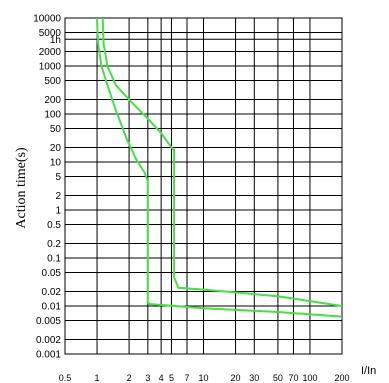  I want to click on x-tick-label: 7, so click(187, 378).